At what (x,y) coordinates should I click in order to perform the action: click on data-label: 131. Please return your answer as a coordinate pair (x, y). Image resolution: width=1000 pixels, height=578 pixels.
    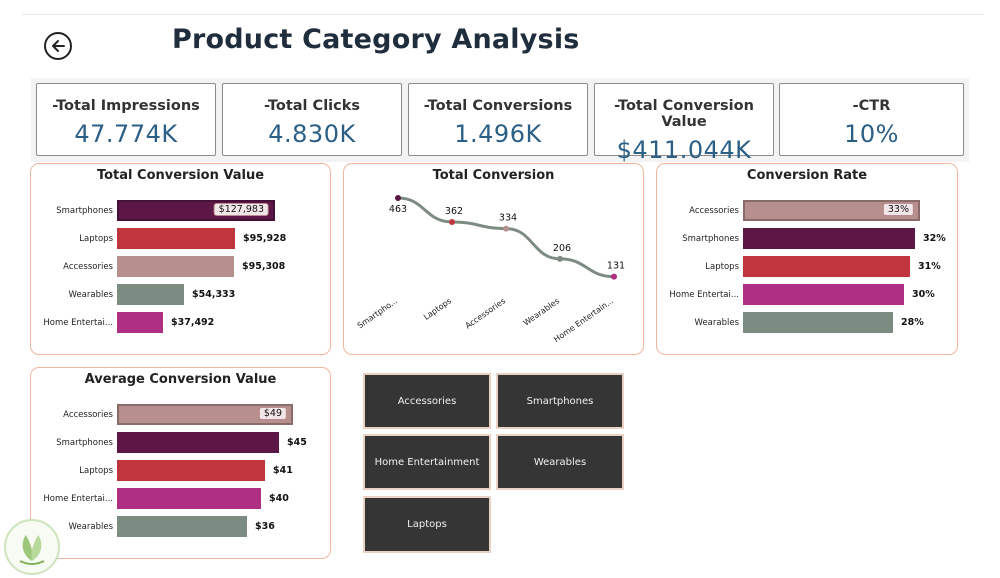
    Looking at the image, I should click on (616, 266).